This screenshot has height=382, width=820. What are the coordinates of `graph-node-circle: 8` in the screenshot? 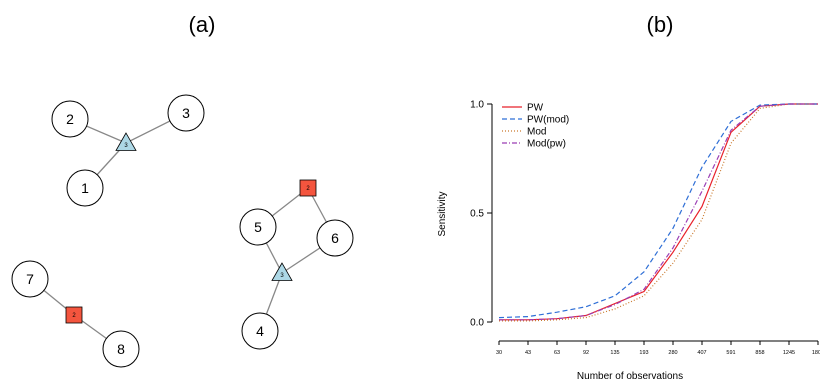 It's located at (121, 349).